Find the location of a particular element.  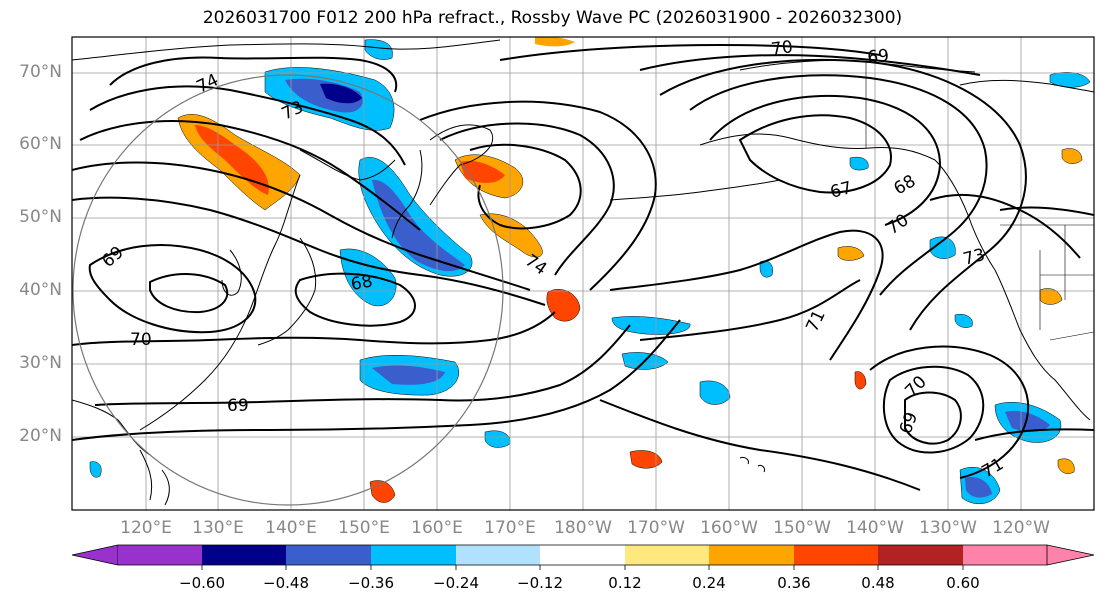

contour-70a is located at coordinates (309, 251).